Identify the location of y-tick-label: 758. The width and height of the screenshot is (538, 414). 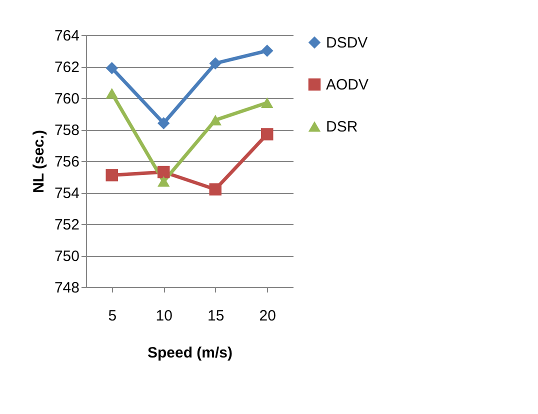
(67, 130).